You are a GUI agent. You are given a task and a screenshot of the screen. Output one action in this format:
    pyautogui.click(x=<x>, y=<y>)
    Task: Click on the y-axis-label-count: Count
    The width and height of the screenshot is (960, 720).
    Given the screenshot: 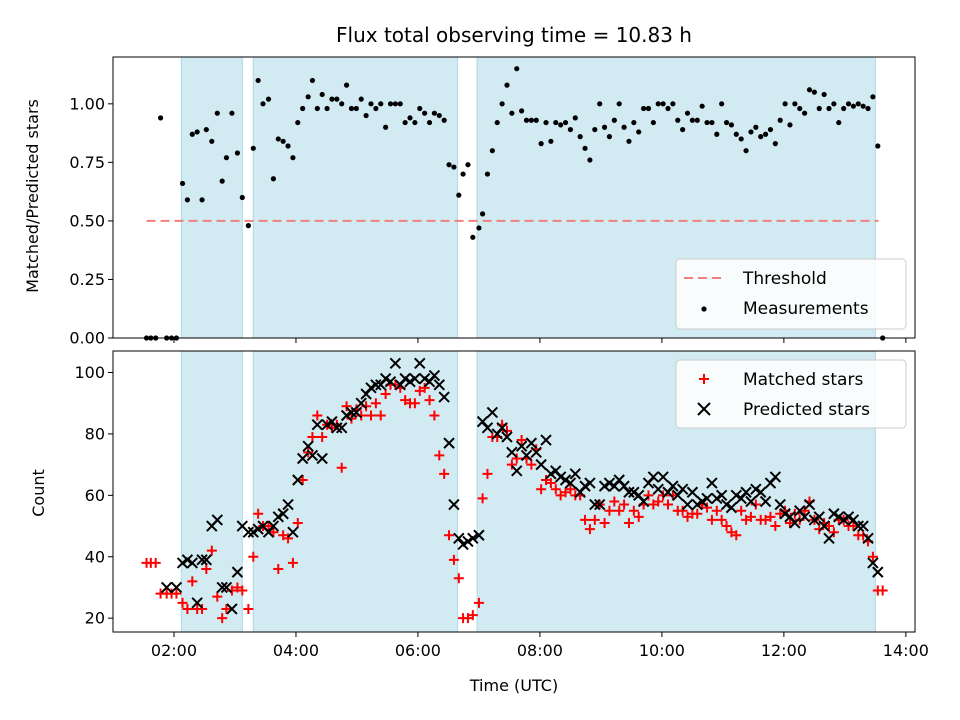 What is the action you would take?
    pyautogui.click(x=38, y=493)
    